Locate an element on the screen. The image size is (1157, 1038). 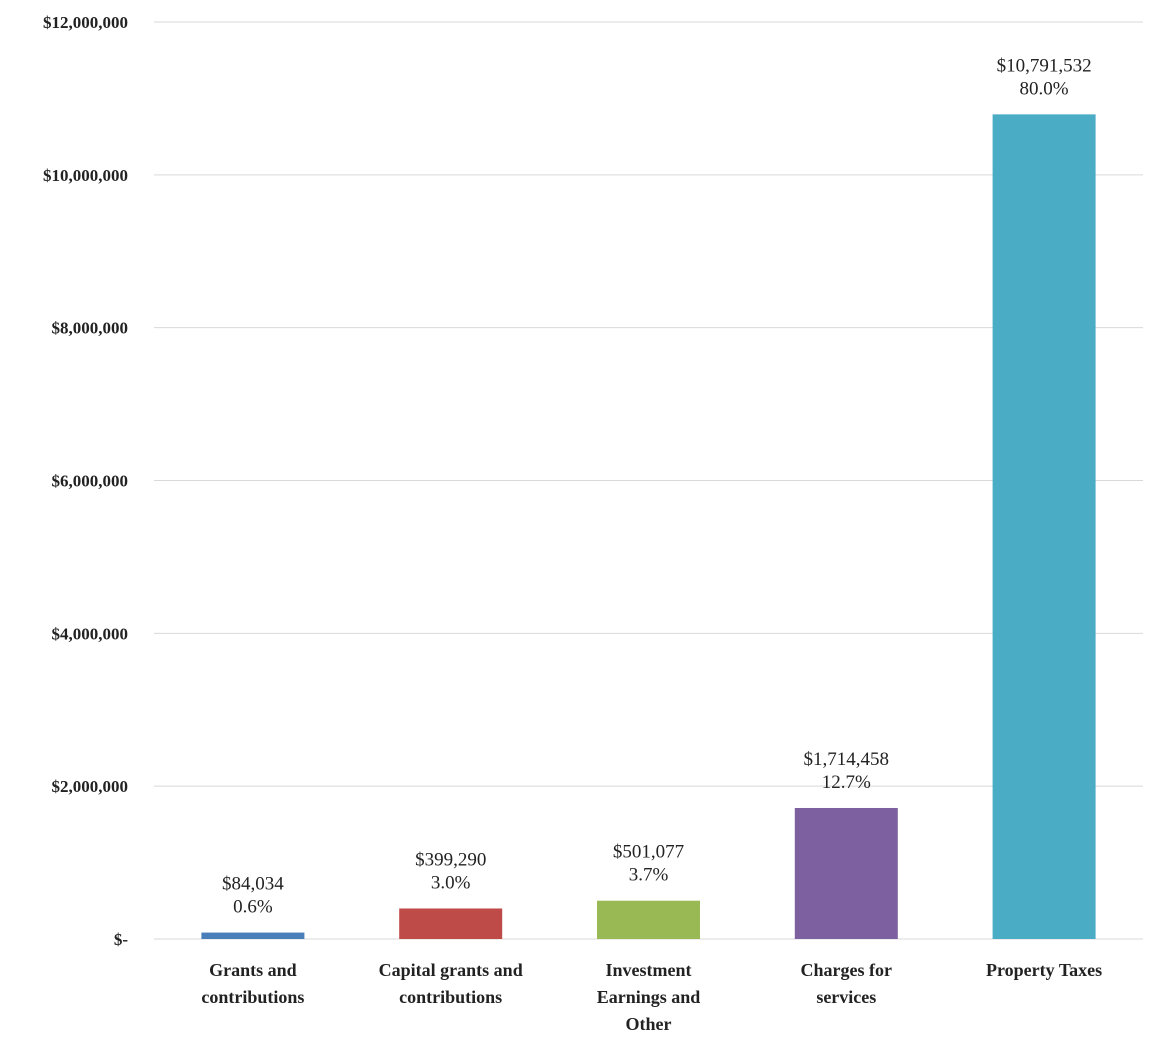
data-label-value: $84,034 is located at coordinates (253, 884).